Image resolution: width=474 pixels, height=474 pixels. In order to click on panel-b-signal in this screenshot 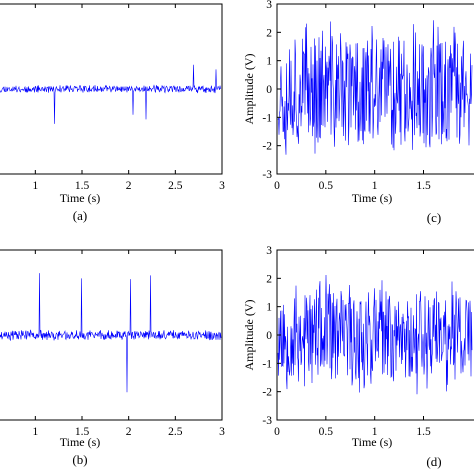, I will do `click(111, 333)`.